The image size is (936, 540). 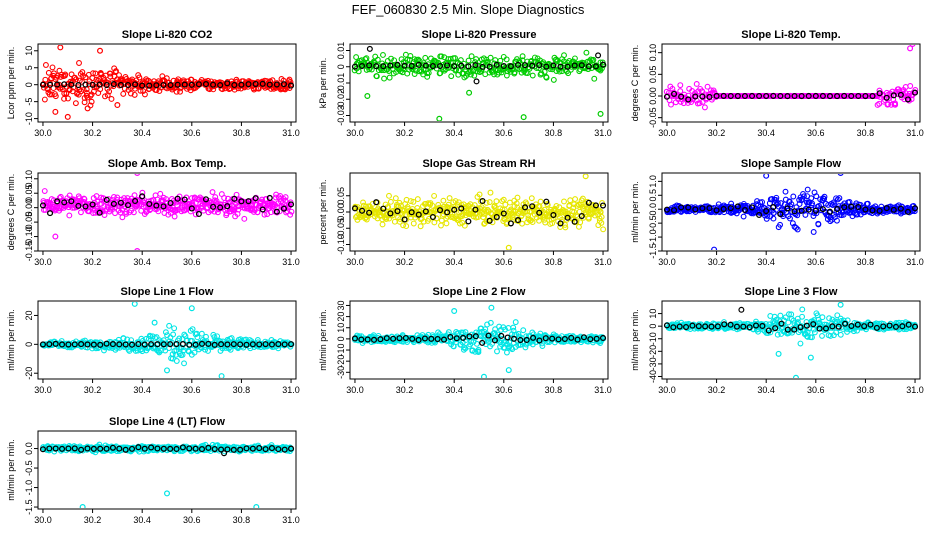 I want to click on y-tick-label: -1.0, so click(x=29, y=488).